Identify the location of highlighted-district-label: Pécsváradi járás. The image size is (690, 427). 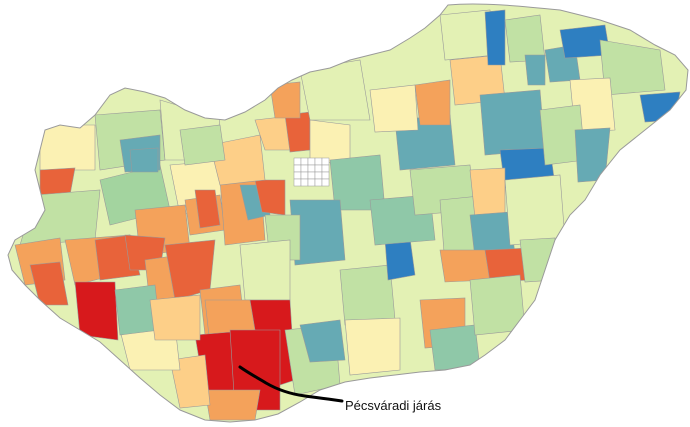
(393, 405).